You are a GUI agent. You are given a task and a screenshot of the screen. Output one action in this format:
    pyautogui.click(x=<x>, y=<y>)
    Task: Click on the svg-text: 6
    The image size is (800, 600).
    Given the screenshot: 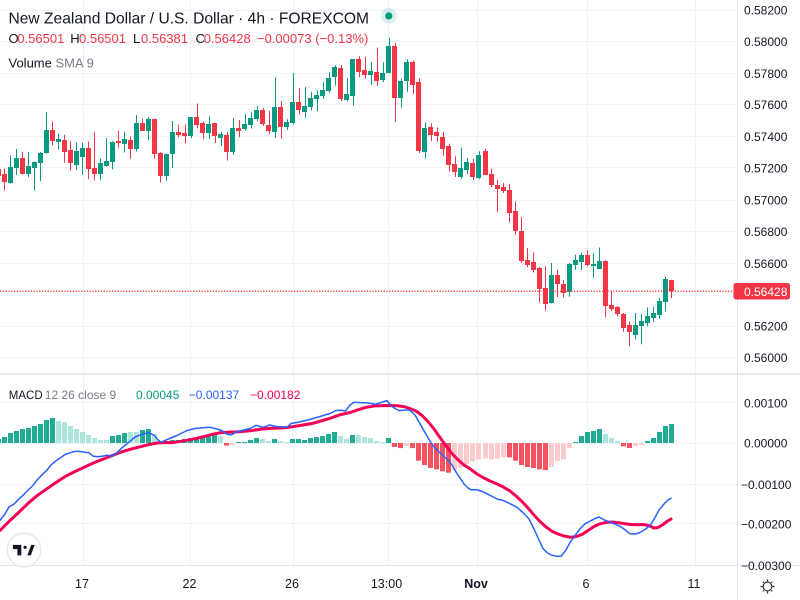 What is the action you would take?
    pyautogui.click(x=586, y=584)
    